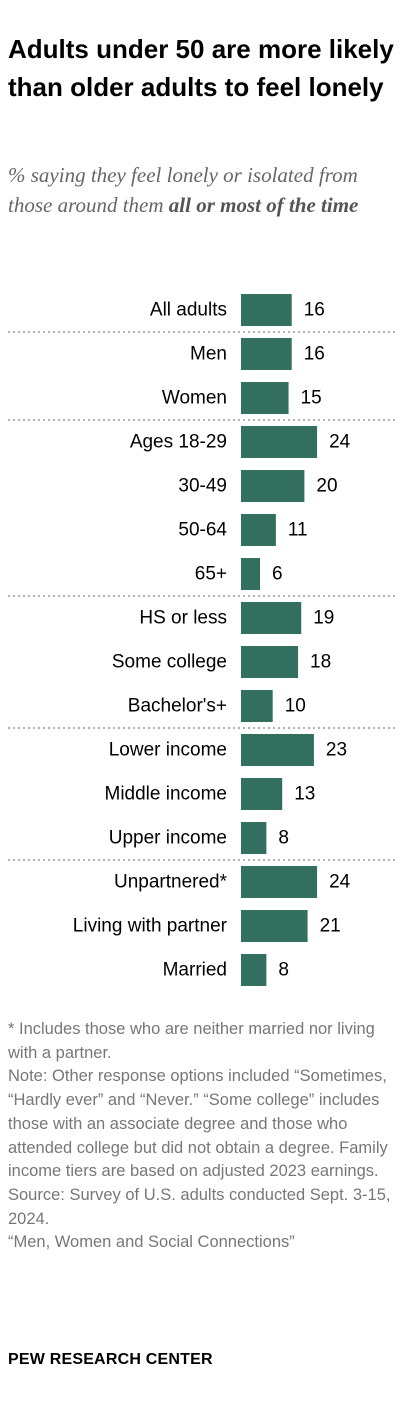 The height and width of the screenshot is (1408, 400). Describe the element at coordinates (183, 618) in the screenshot. I see `category-label-hs-or-less: HS or less` at that location.